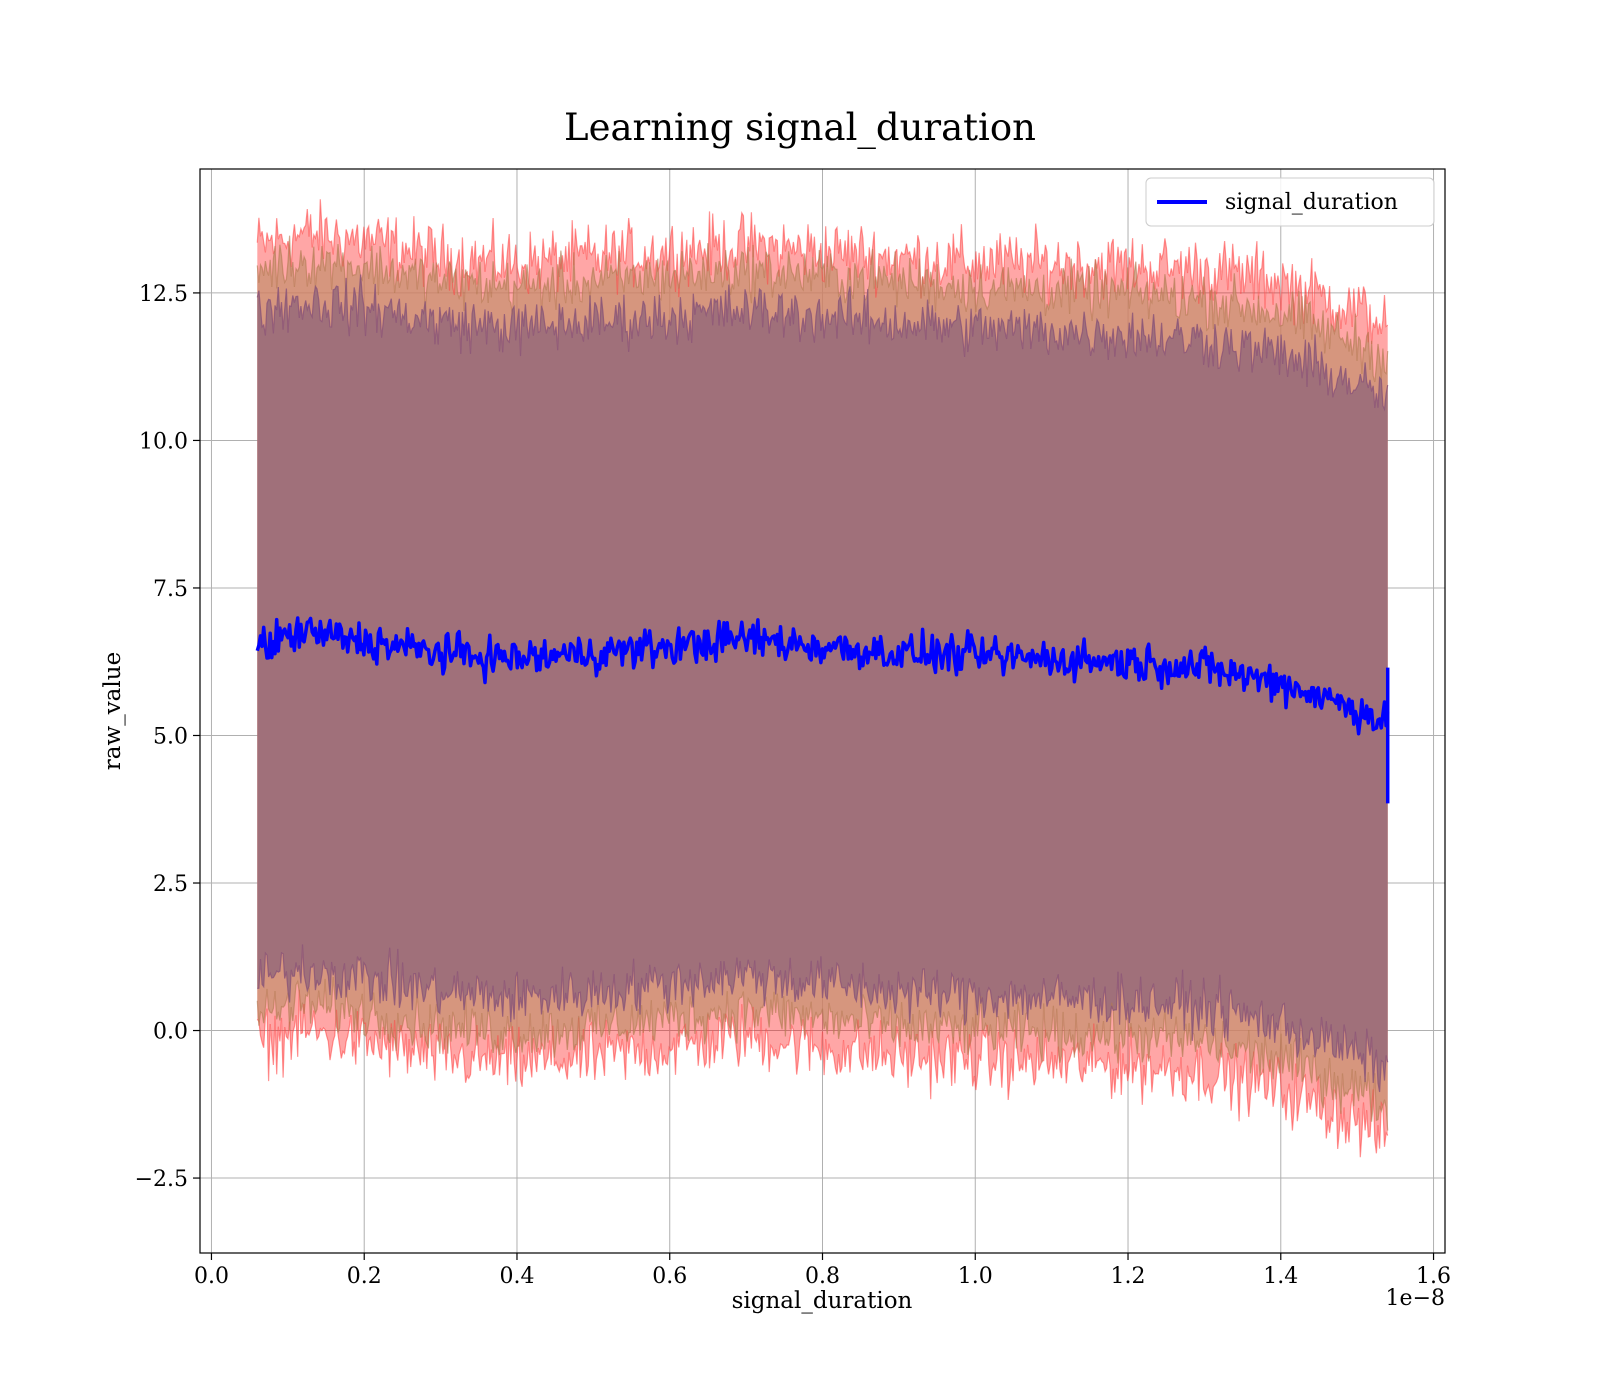 The width and height of the screenshot is (1600, 1400). I want to click on y-tick-label: 7.5, so click(170, 589).